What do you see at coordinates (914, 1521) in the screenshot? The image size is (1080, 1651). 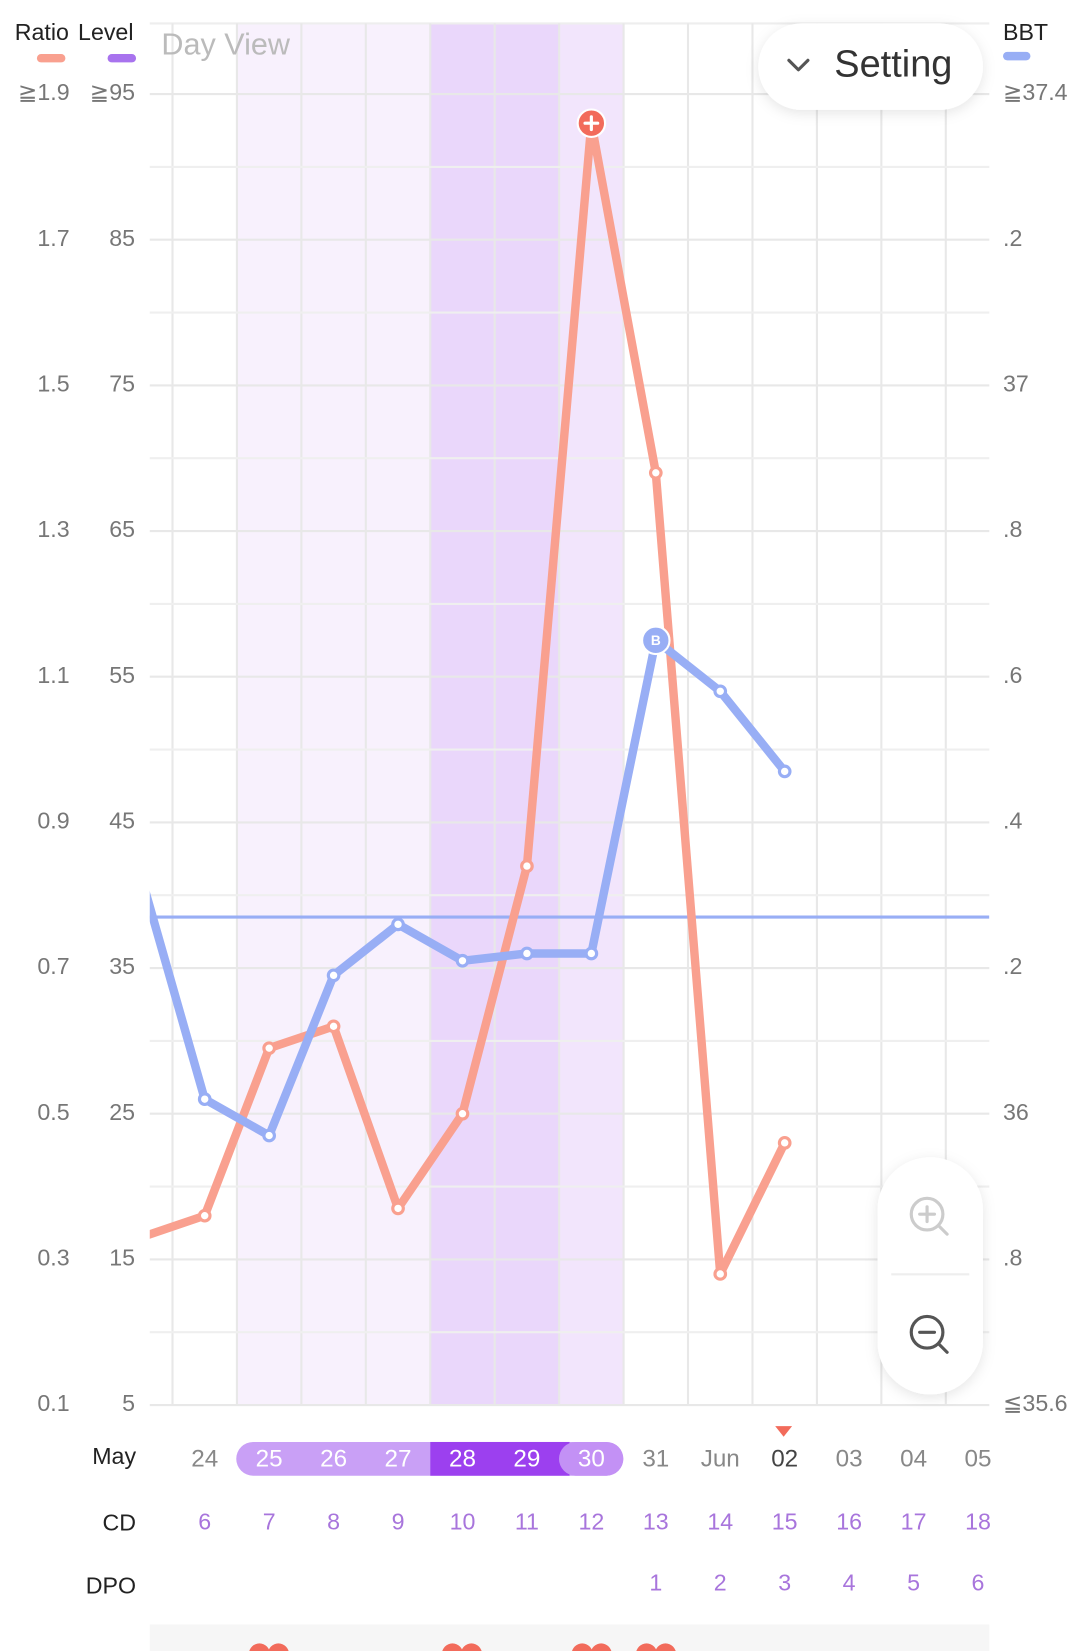 I see `cd-value: 17` at bounding box center [914, 1521].